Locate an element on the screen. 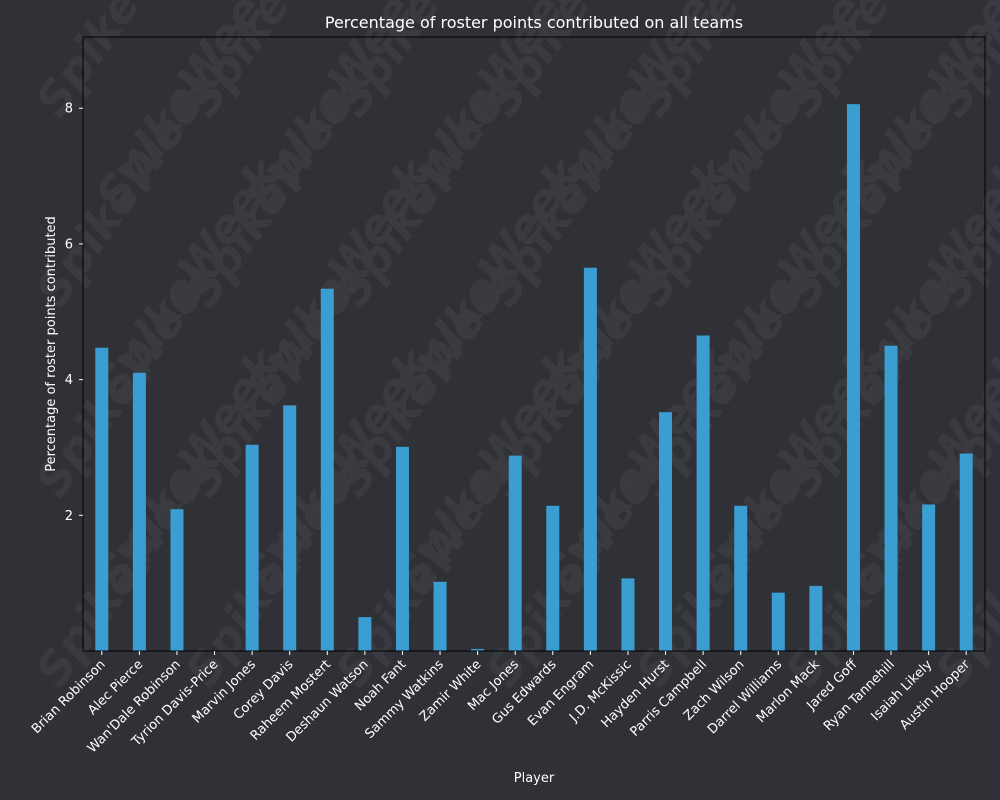 The width and height of the screenshot is (1000, 800). x-axis-label: Player is located at coordinates (534, 778).